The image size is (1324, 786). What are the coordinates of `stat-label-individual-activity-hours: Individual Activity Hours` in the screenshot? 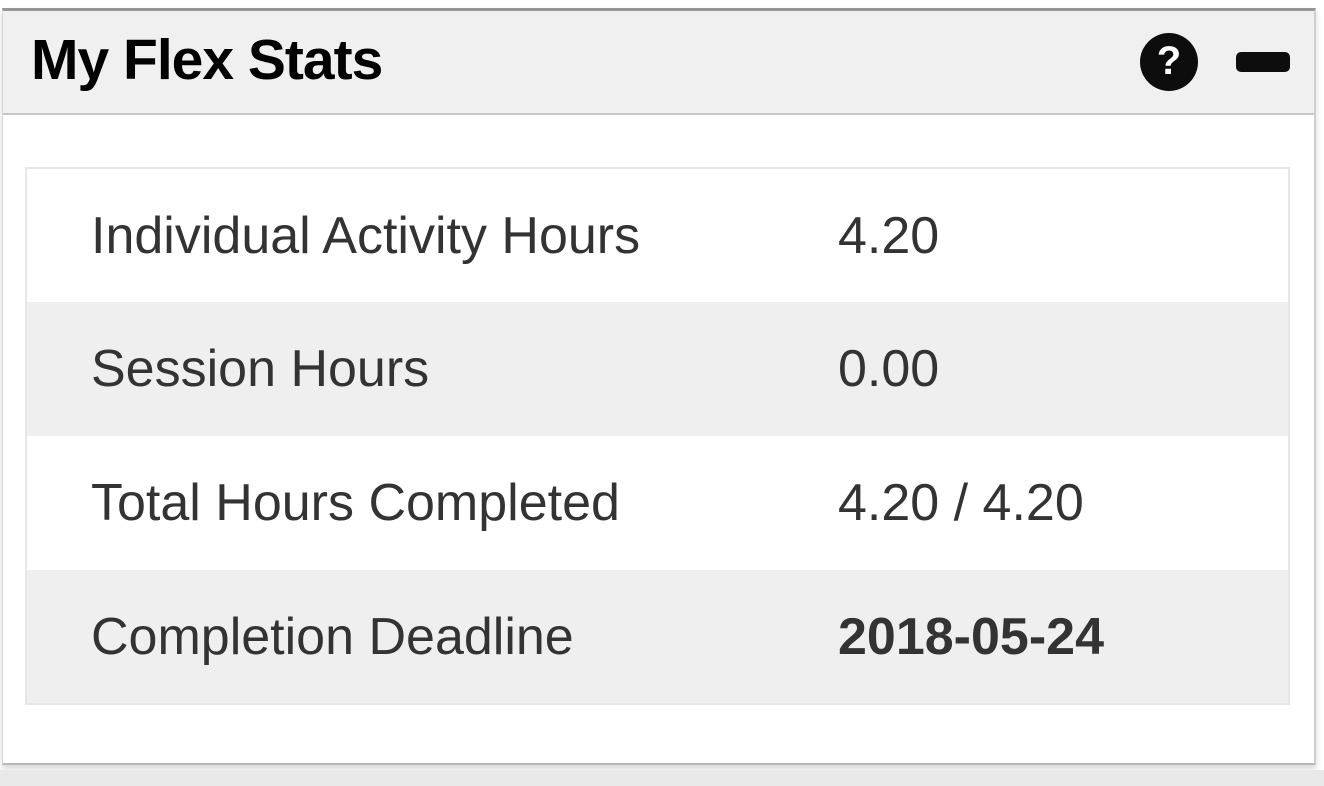 It's located at (432, 235).